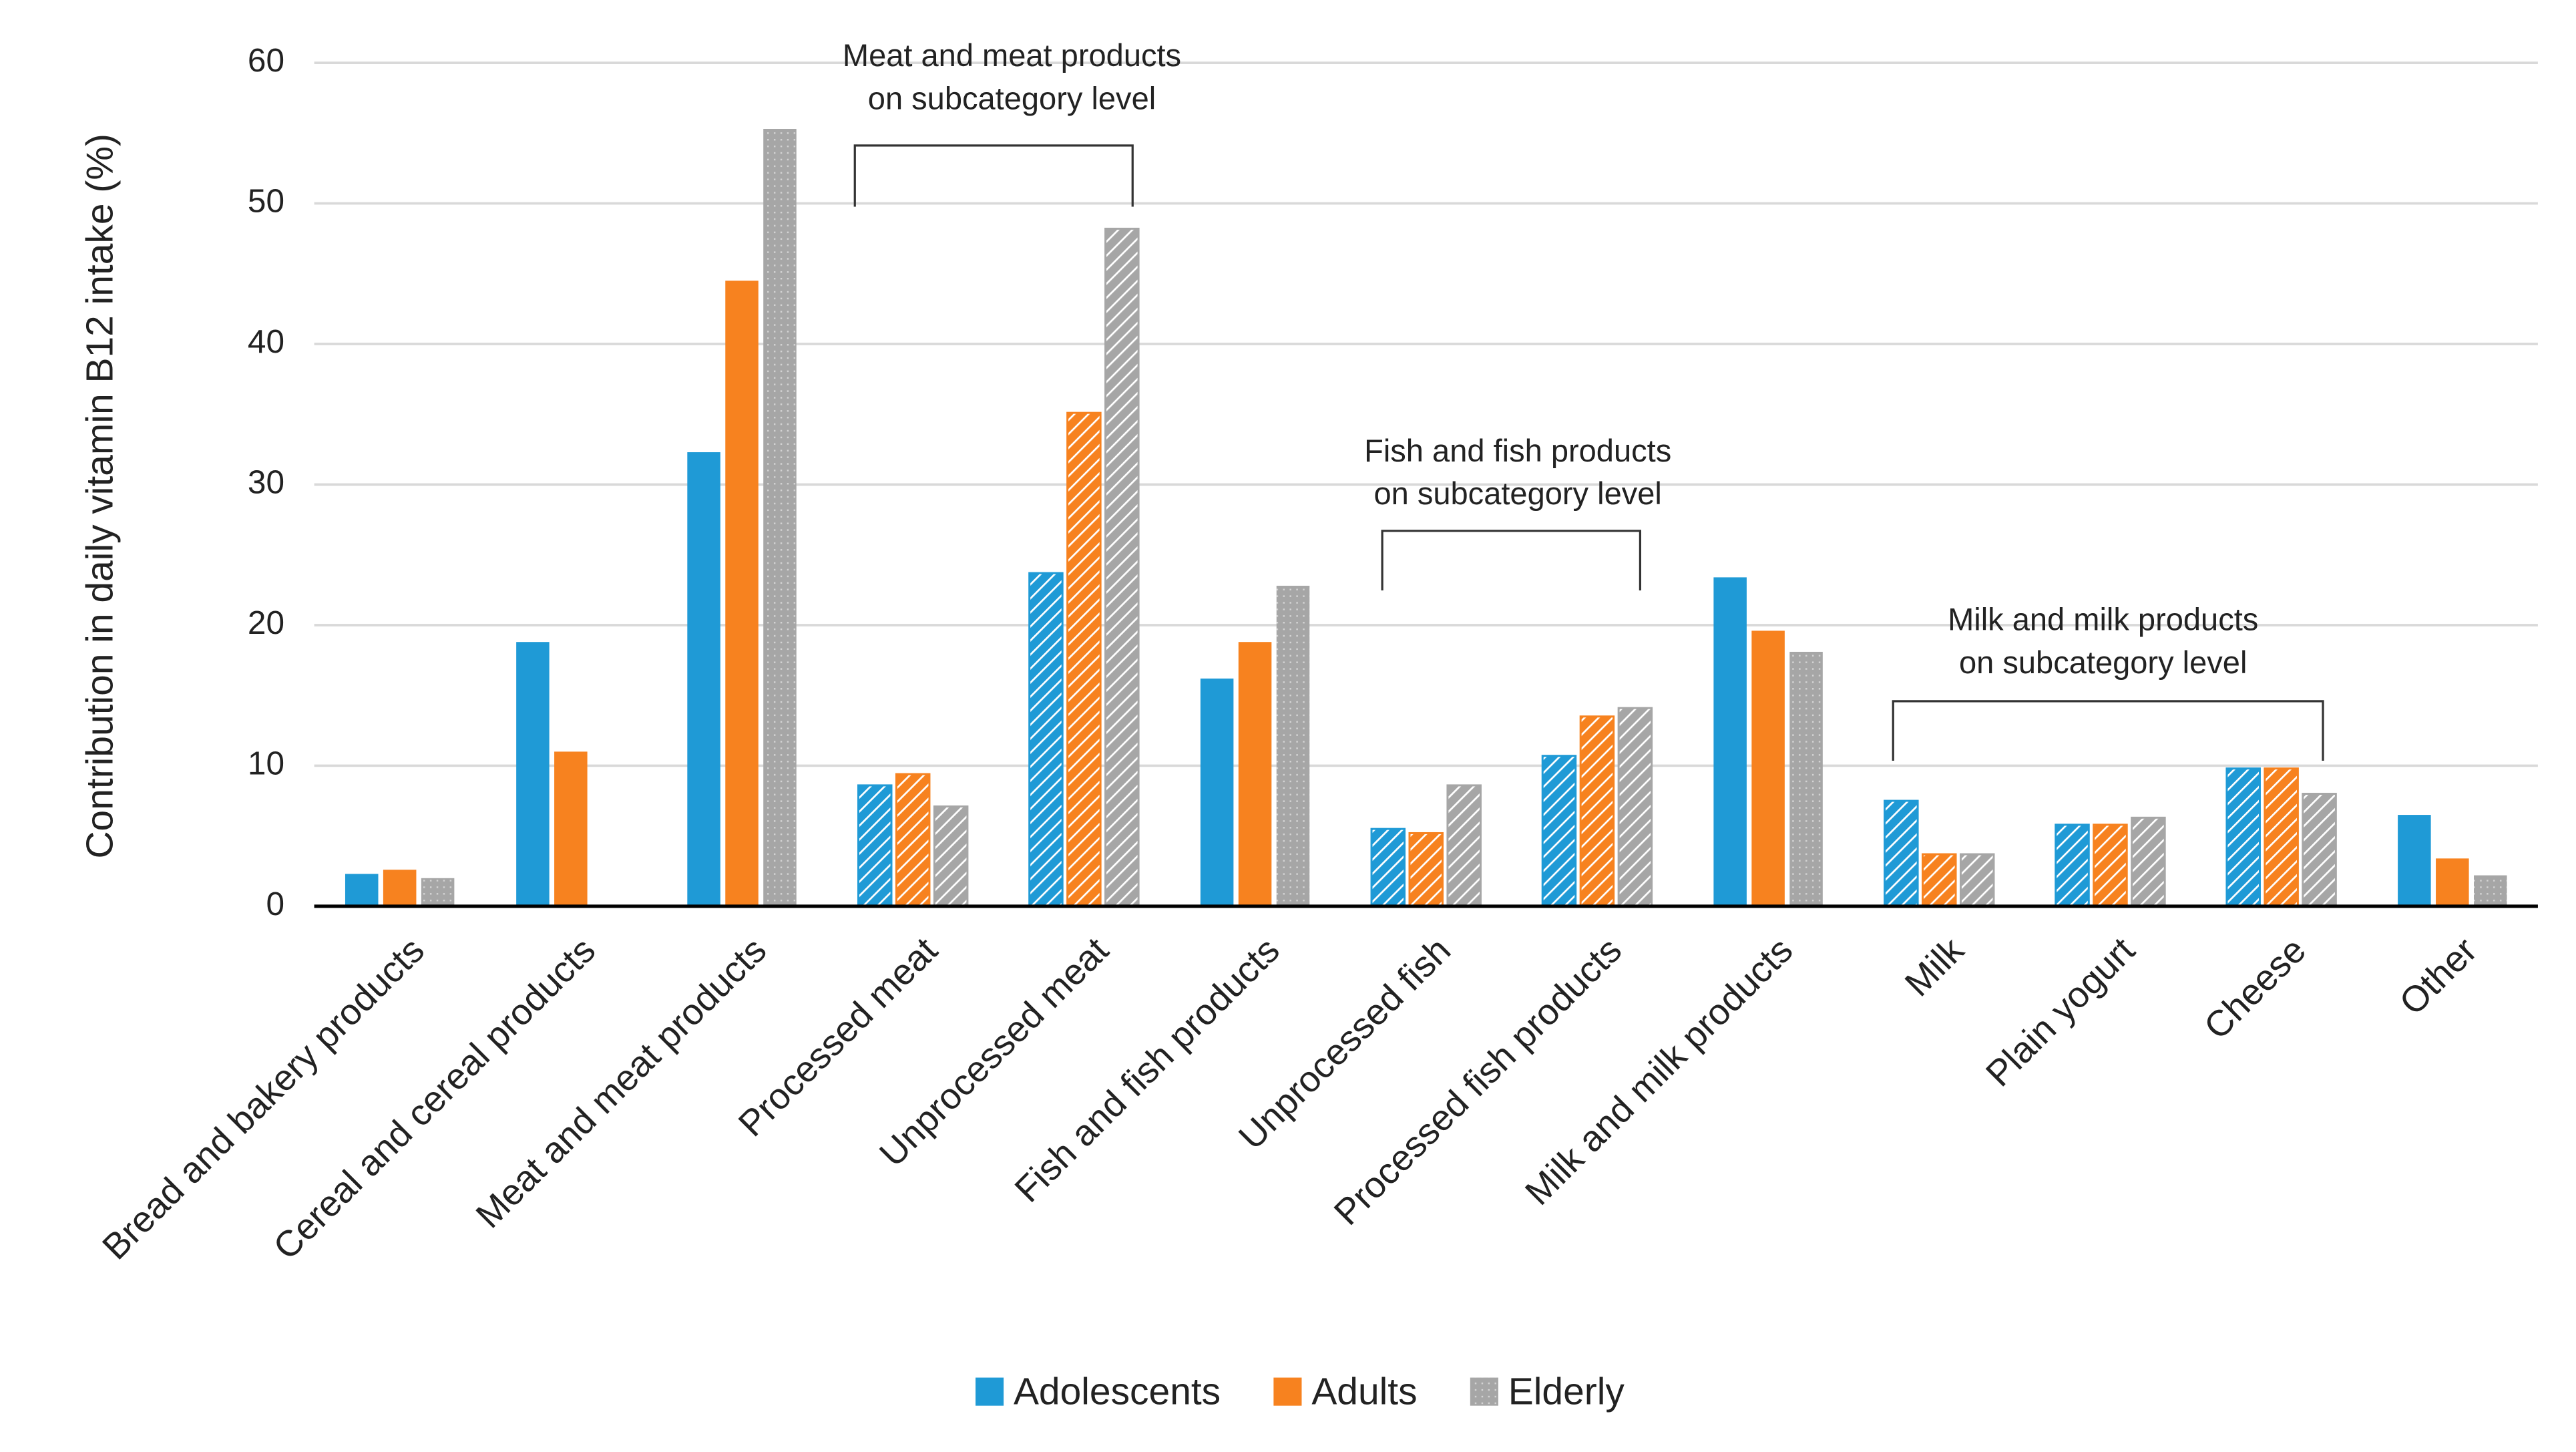  What do you see at coordinates (1012, 55) in the screenshot?
I see `annotation: Meat and meat products` at bounding box center [1012, 55].